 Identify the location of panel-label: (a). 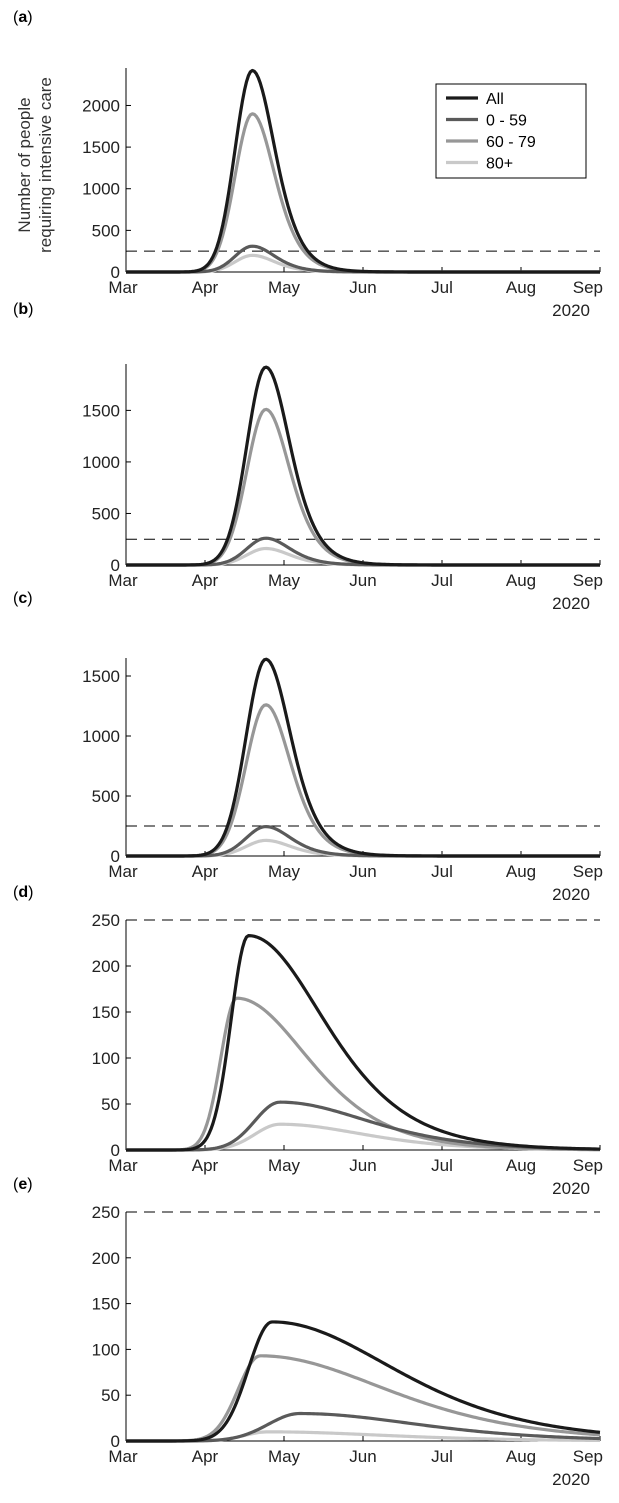
(23, 17).